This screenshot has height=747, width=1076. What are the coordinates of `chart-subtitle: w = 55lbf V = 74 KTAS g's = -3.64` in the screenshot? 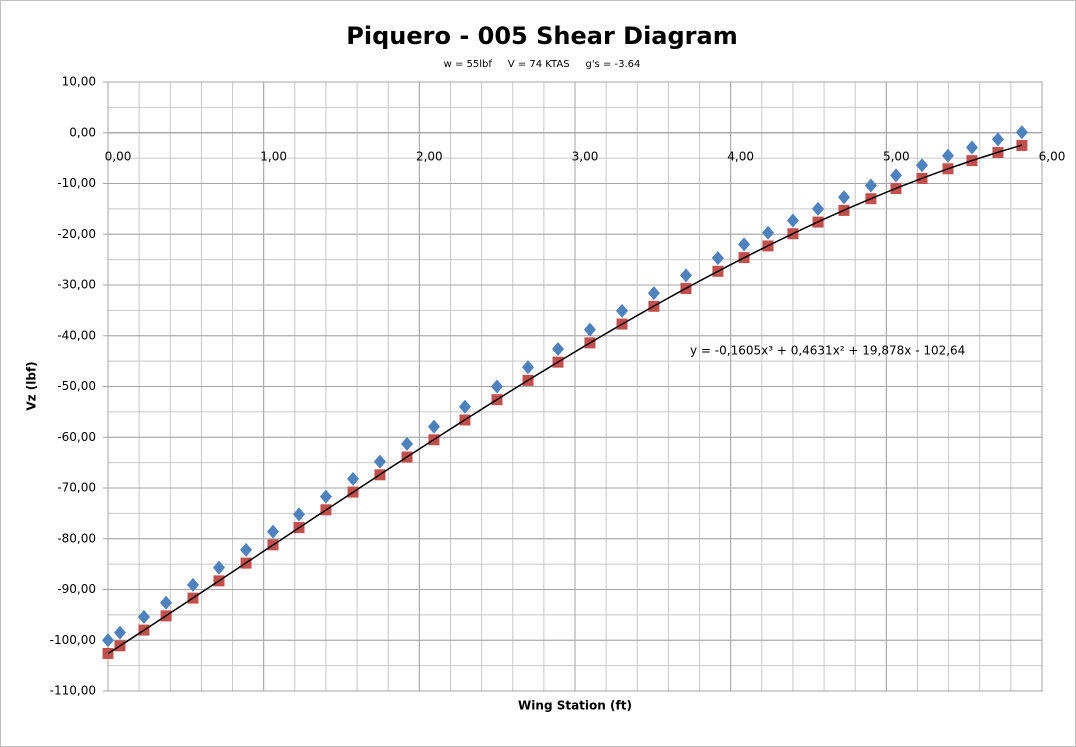 It's located at (542, 64).